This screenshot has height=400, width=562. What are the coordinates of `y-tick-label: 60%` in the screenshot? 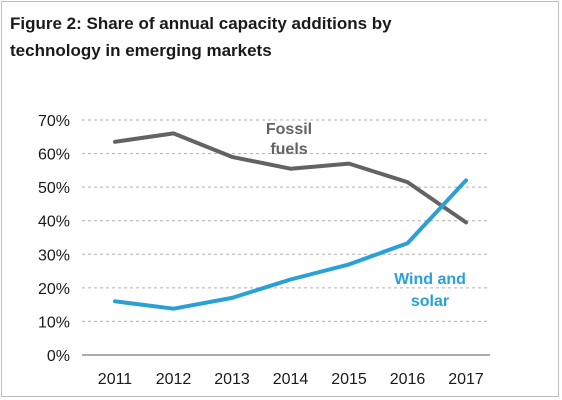 It's located at (54, 155).